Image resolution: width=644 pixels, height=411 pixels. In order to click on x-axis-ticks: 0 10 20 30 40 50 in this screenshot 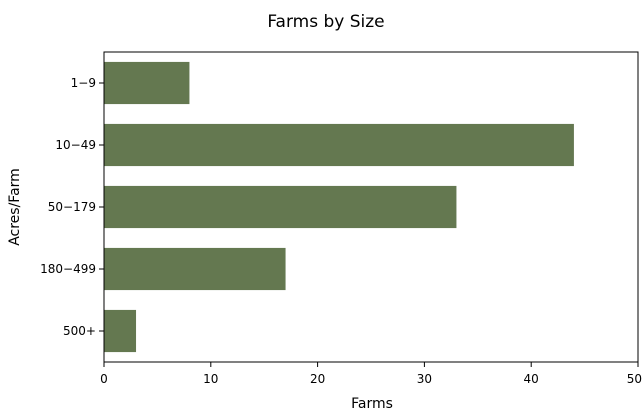, I will do `click(371, 374)`.